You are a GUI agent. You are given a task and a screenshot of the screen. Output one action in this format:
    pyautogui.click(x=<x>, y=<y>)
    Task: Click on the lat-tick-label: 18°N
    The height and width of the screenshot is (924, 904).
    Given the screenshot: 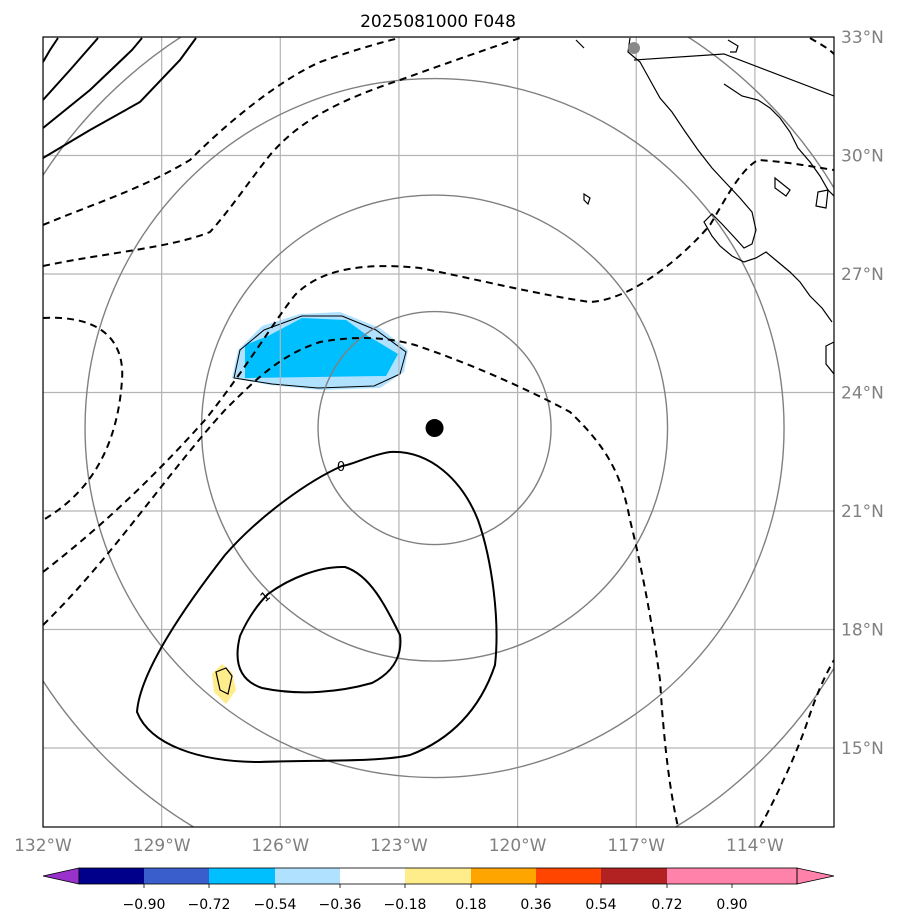 What is the action you would take?
    pyautogui.click(x=862, y=631)
    